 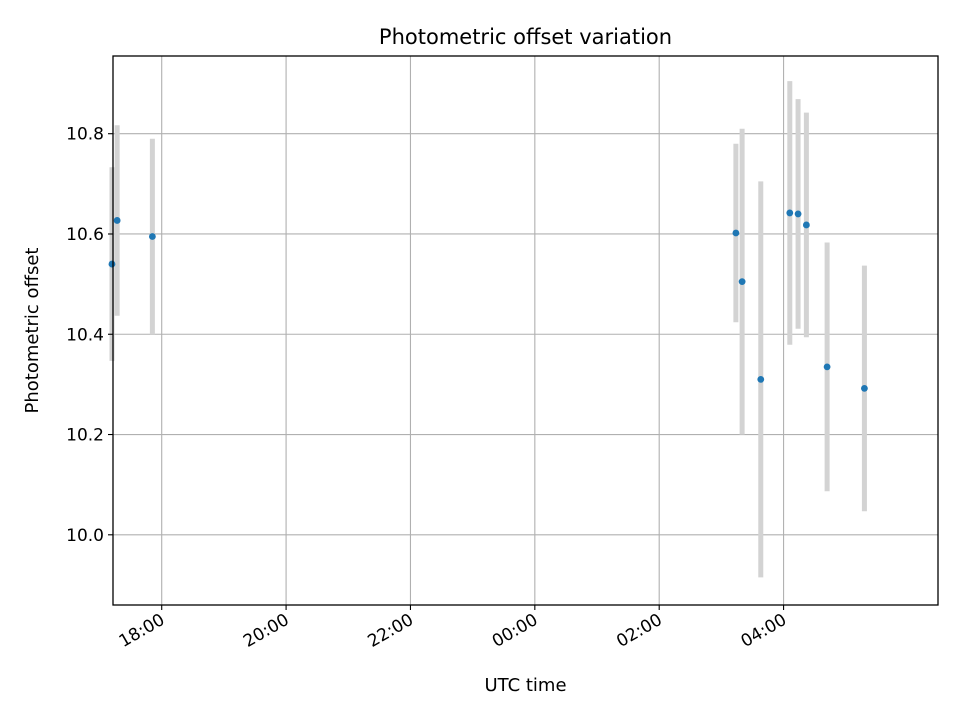 I want to click on y-tick-label: 10.4, so click(x=85, y=335).